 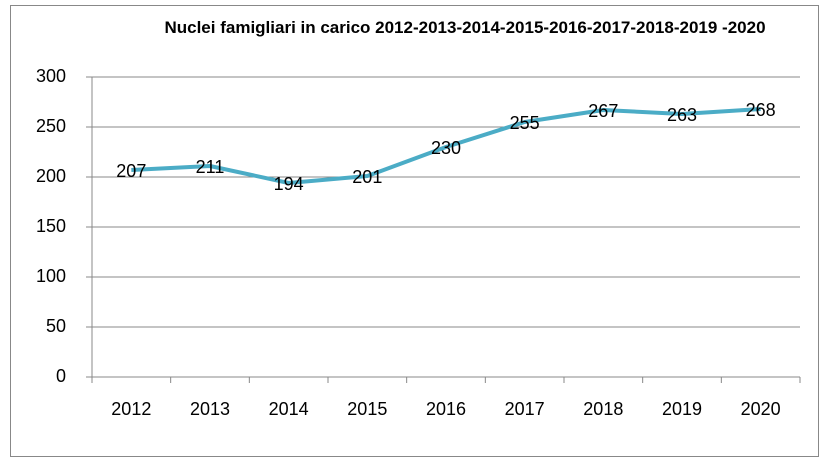 What do you see at coordinates (51, 276) in the screenshot?
I see `y-tick-label: 100` at bounding box center [51, 276].